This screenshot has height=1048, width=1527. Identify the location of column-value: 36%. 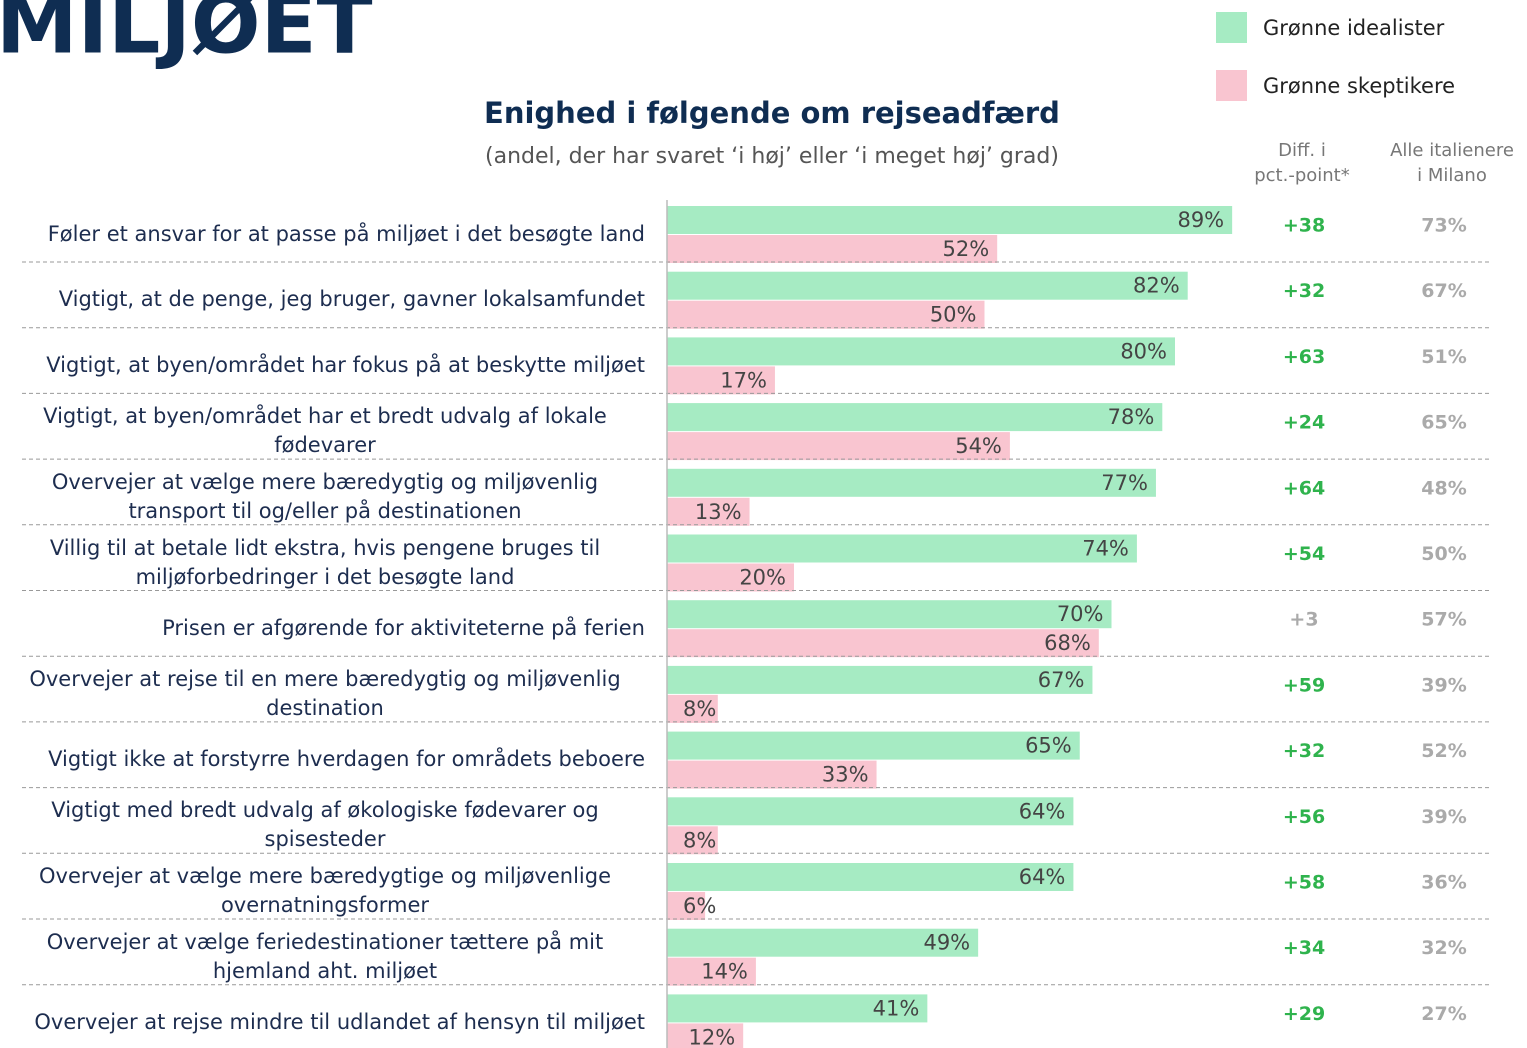
(1443, 883).